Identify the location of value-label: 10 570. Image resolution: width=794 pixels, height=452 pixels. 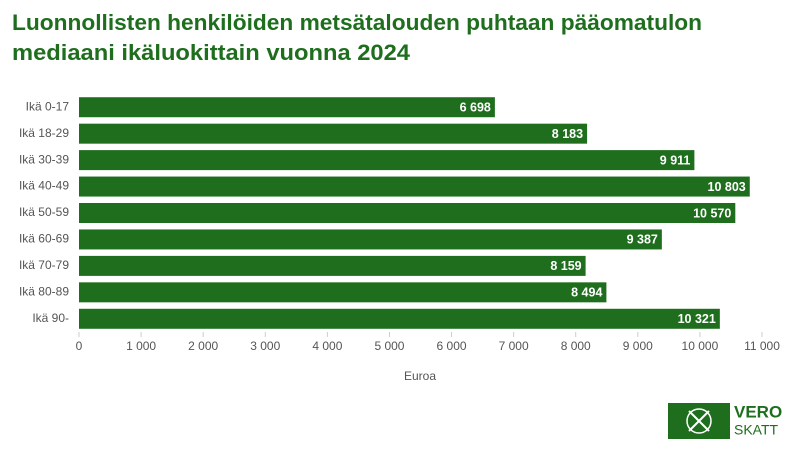
(712, 213).